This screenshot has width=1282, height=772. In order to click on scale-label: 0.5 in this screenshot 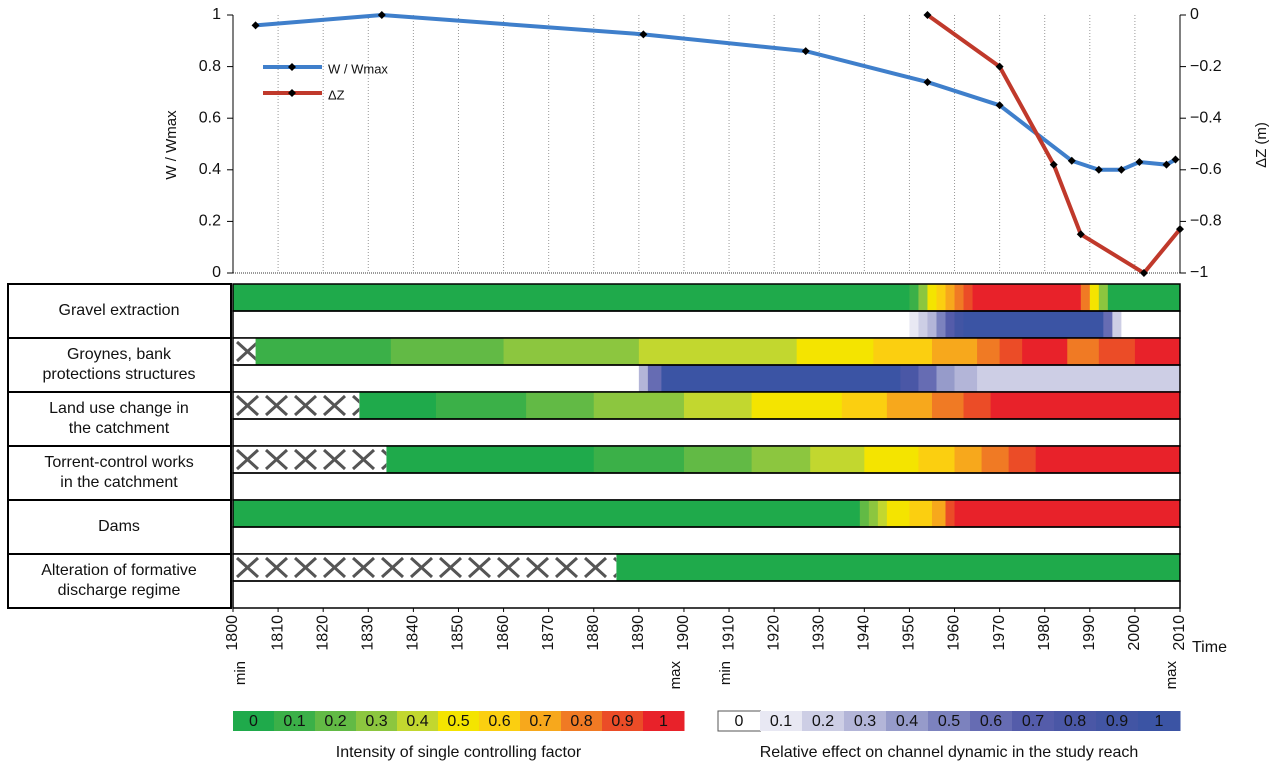, I will do `click(458, 721)`.